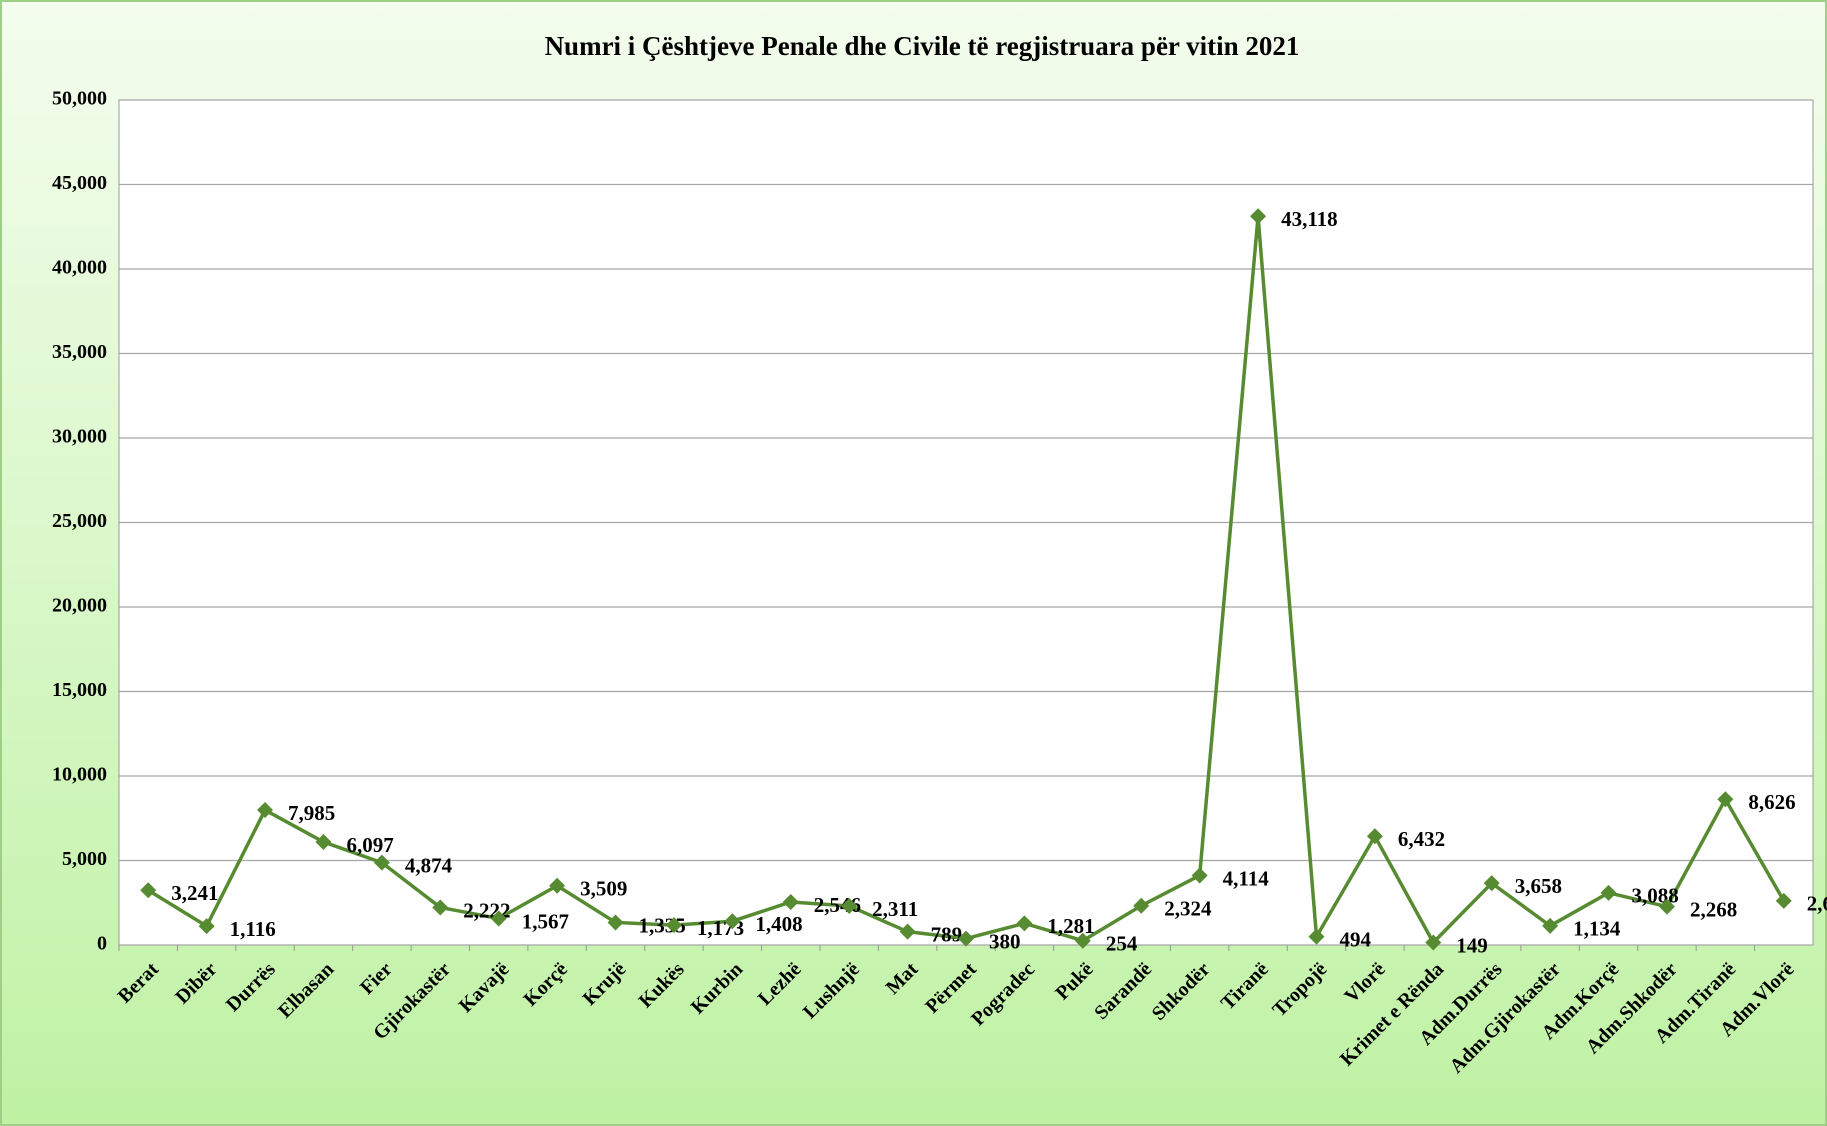  What do you see at coordinates (194, 893) in the screenshot?
I see `value-label: 3,241` at bounding box center [194, 893].